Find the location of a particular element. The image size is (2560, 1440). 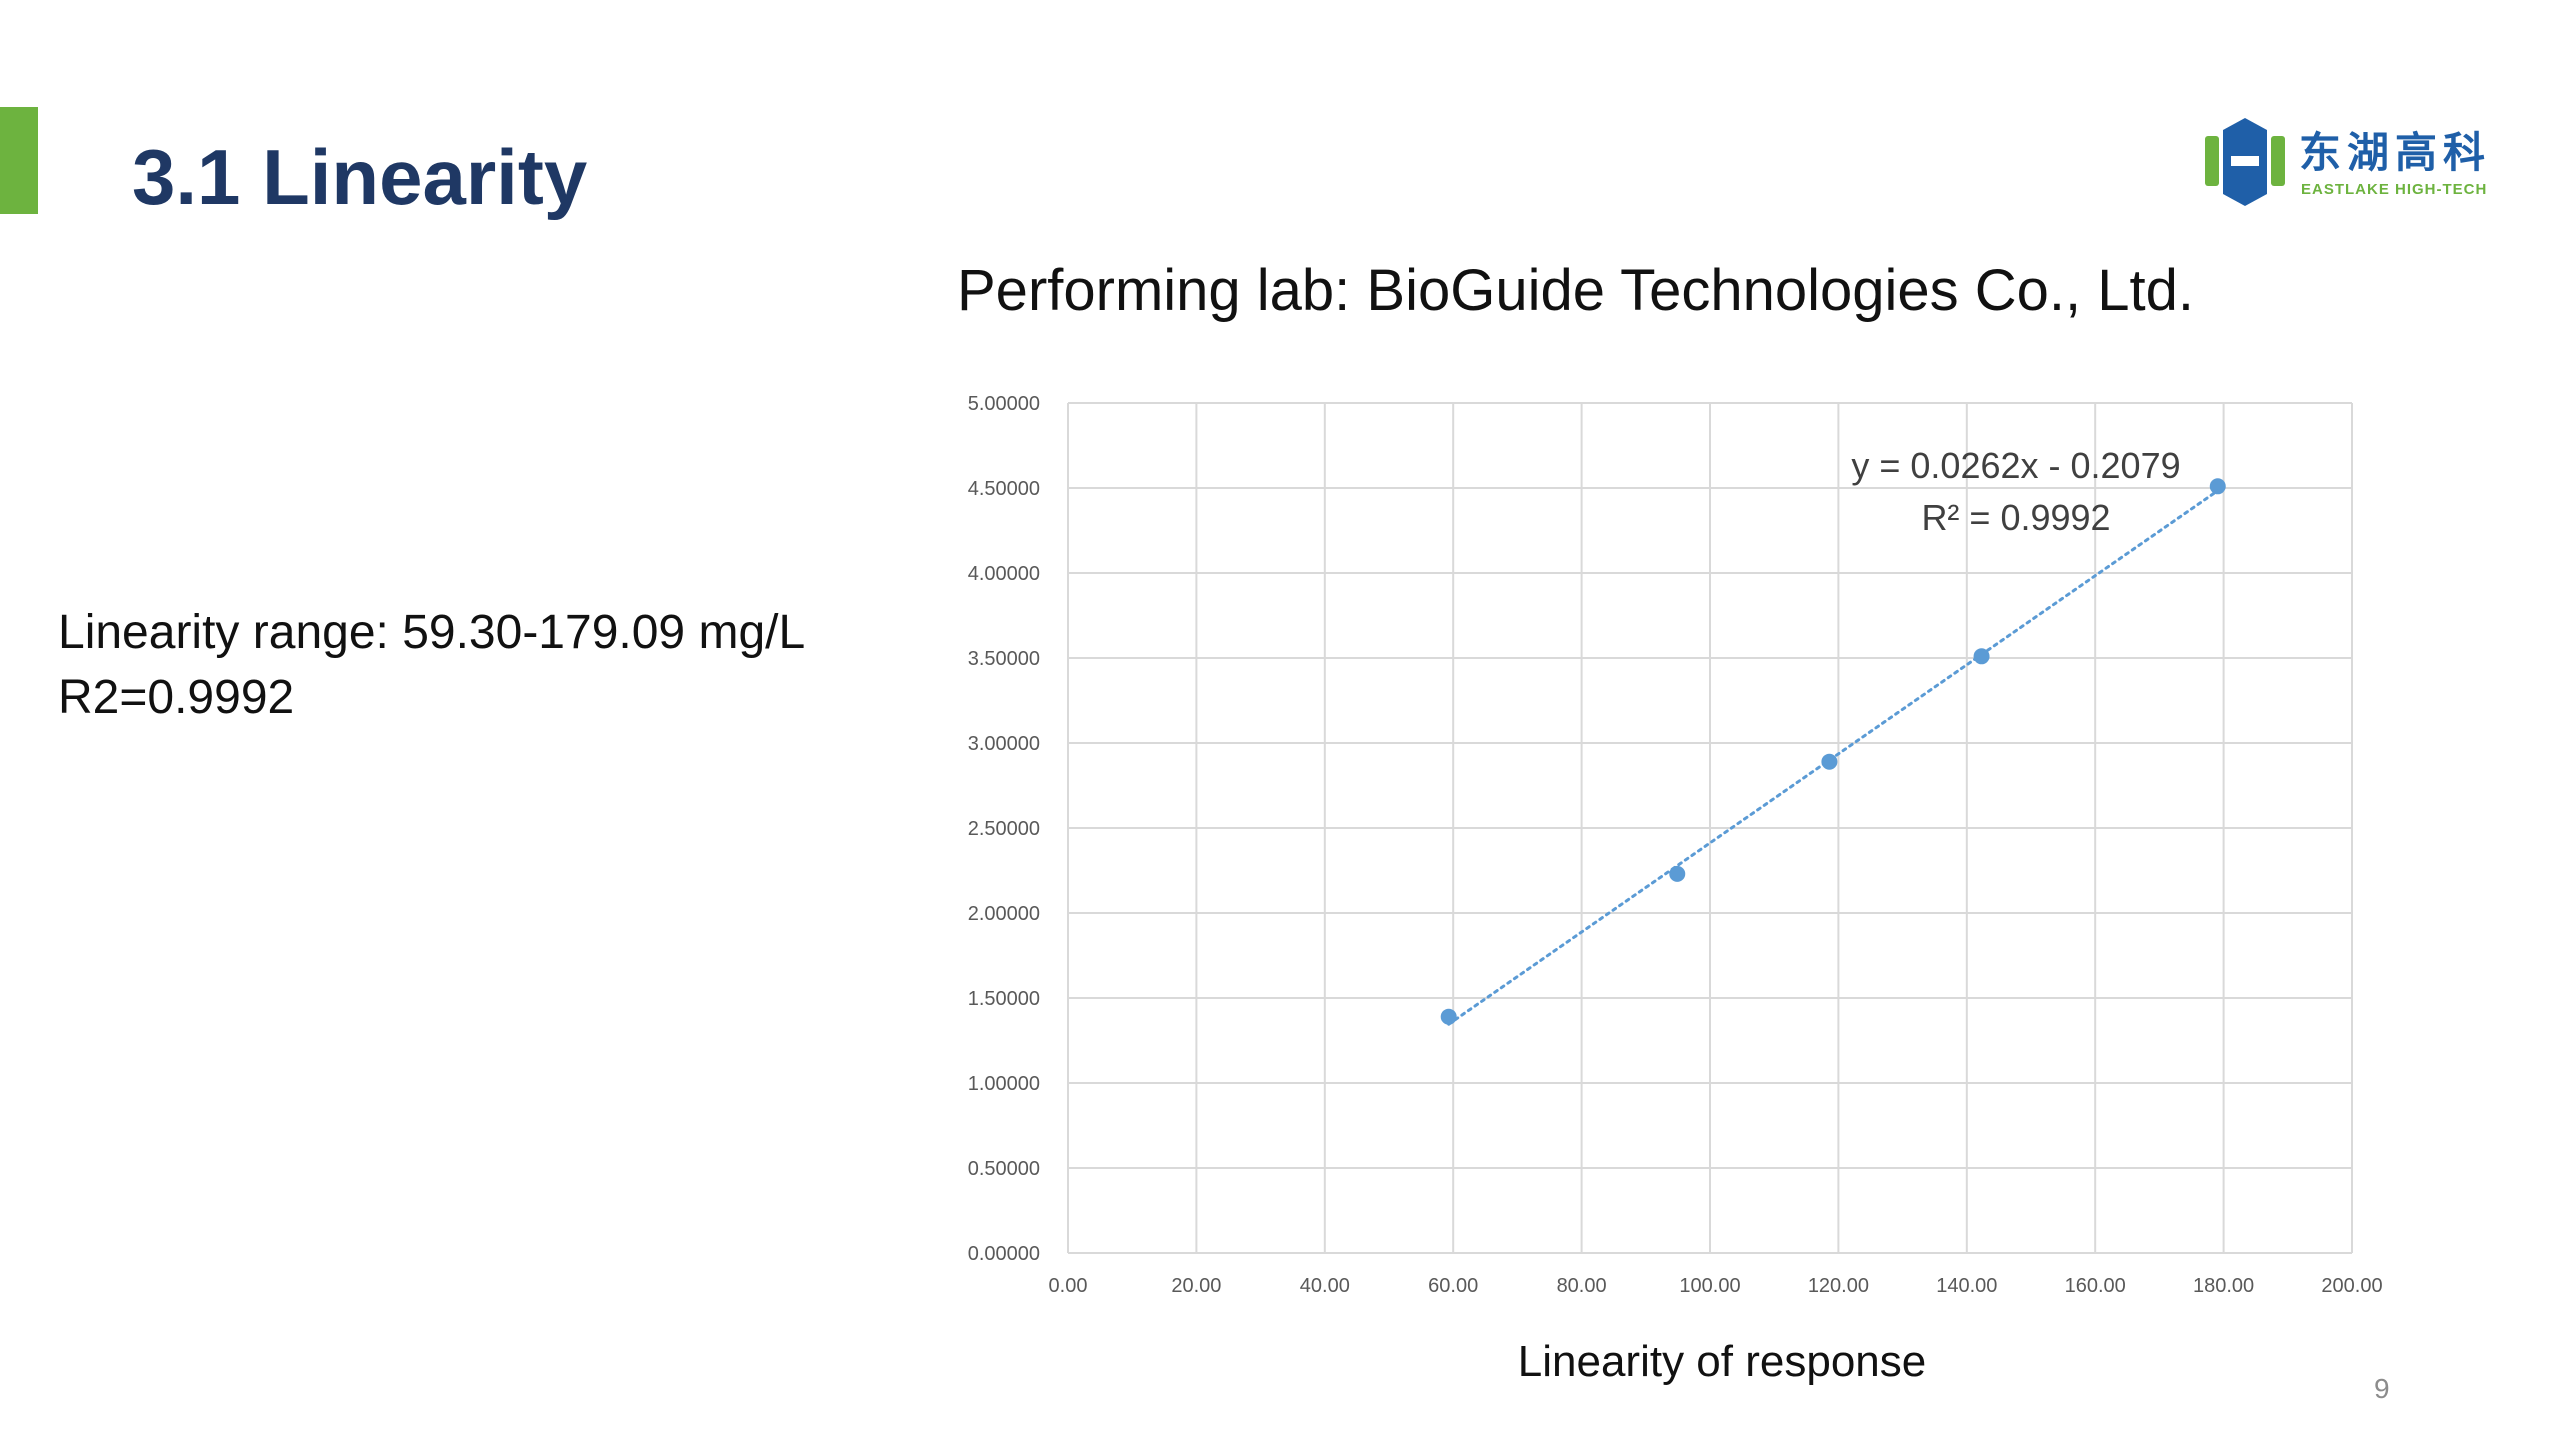

x-tick-label: 200.00 is located at coordinates (2351, 1286).